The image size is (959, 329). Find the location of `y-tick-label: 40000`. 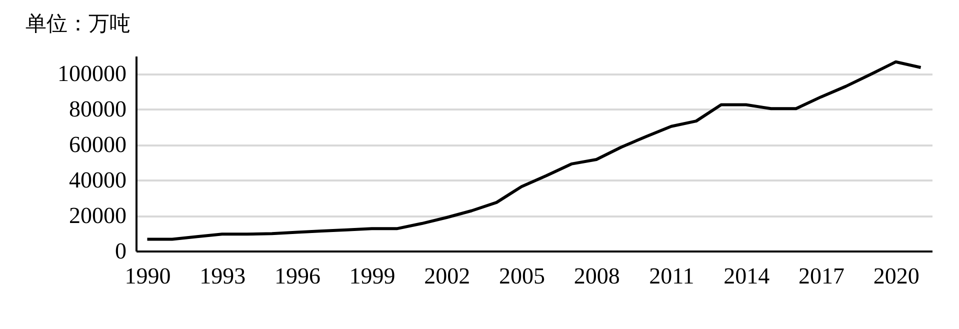

y-tick-label: 40000 is located at coordinates (97, 180).